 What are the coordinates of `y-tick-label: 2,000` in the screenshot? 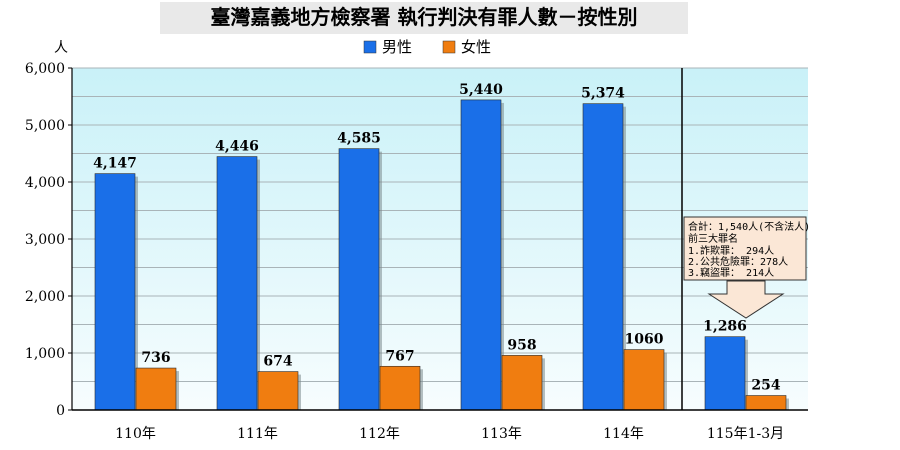 It's located at (45, 297).